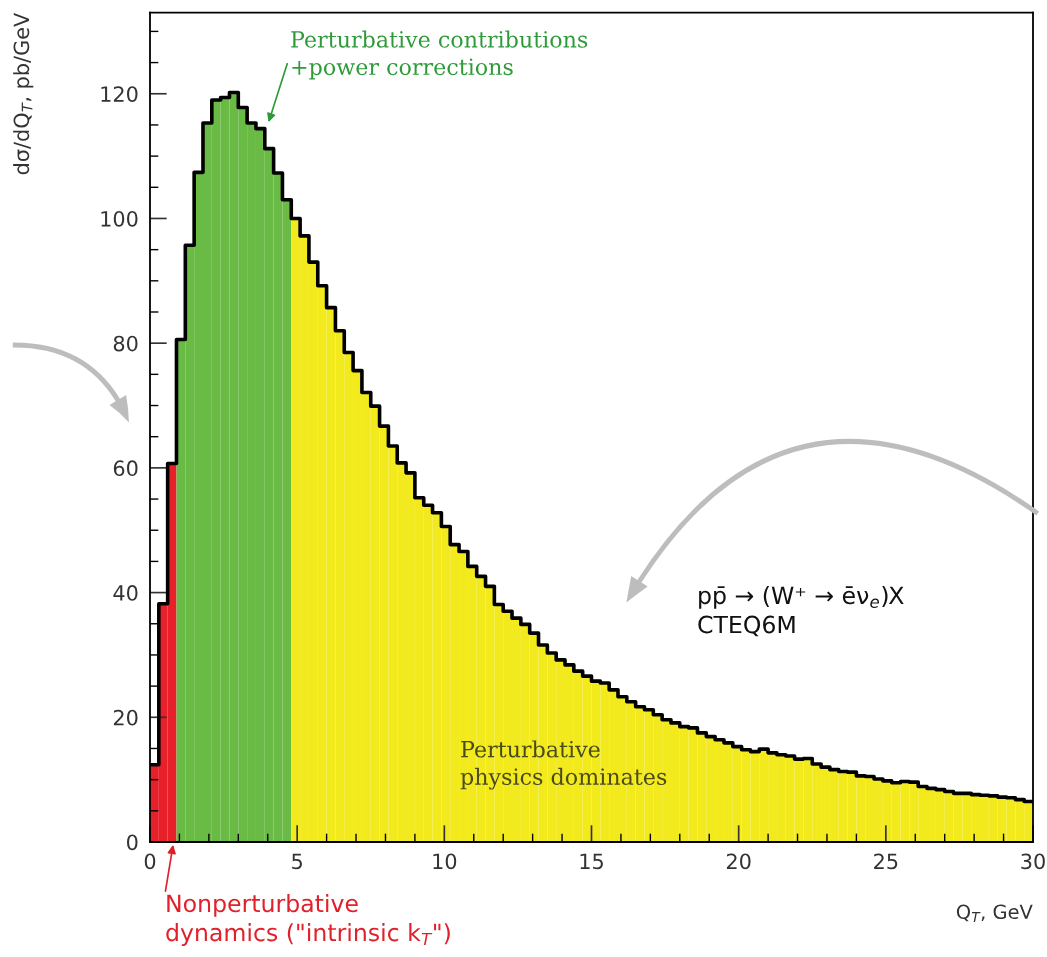 This screenshot has width=1047, height=957. I want to click on y-tick-label: 0, so click(132, 842).